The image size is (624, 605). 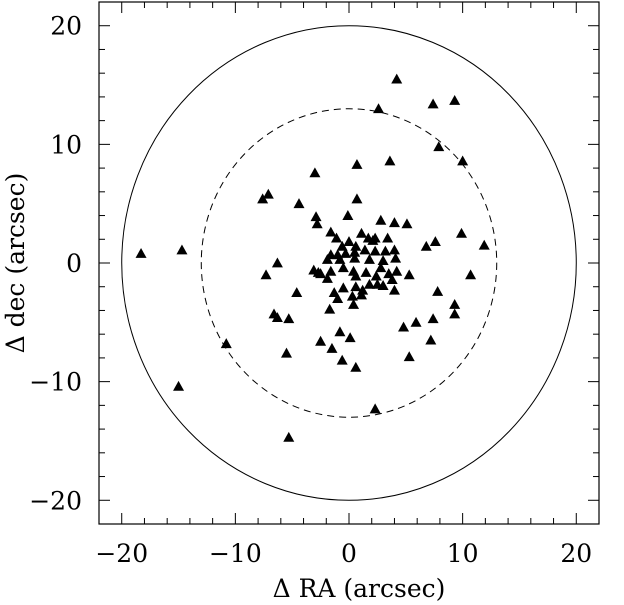 What do you see at coordinates (15, 263) in the screenshot?
I see `y-axis-label: Δ dec (arcsec)` at bounding box center [15, 263].